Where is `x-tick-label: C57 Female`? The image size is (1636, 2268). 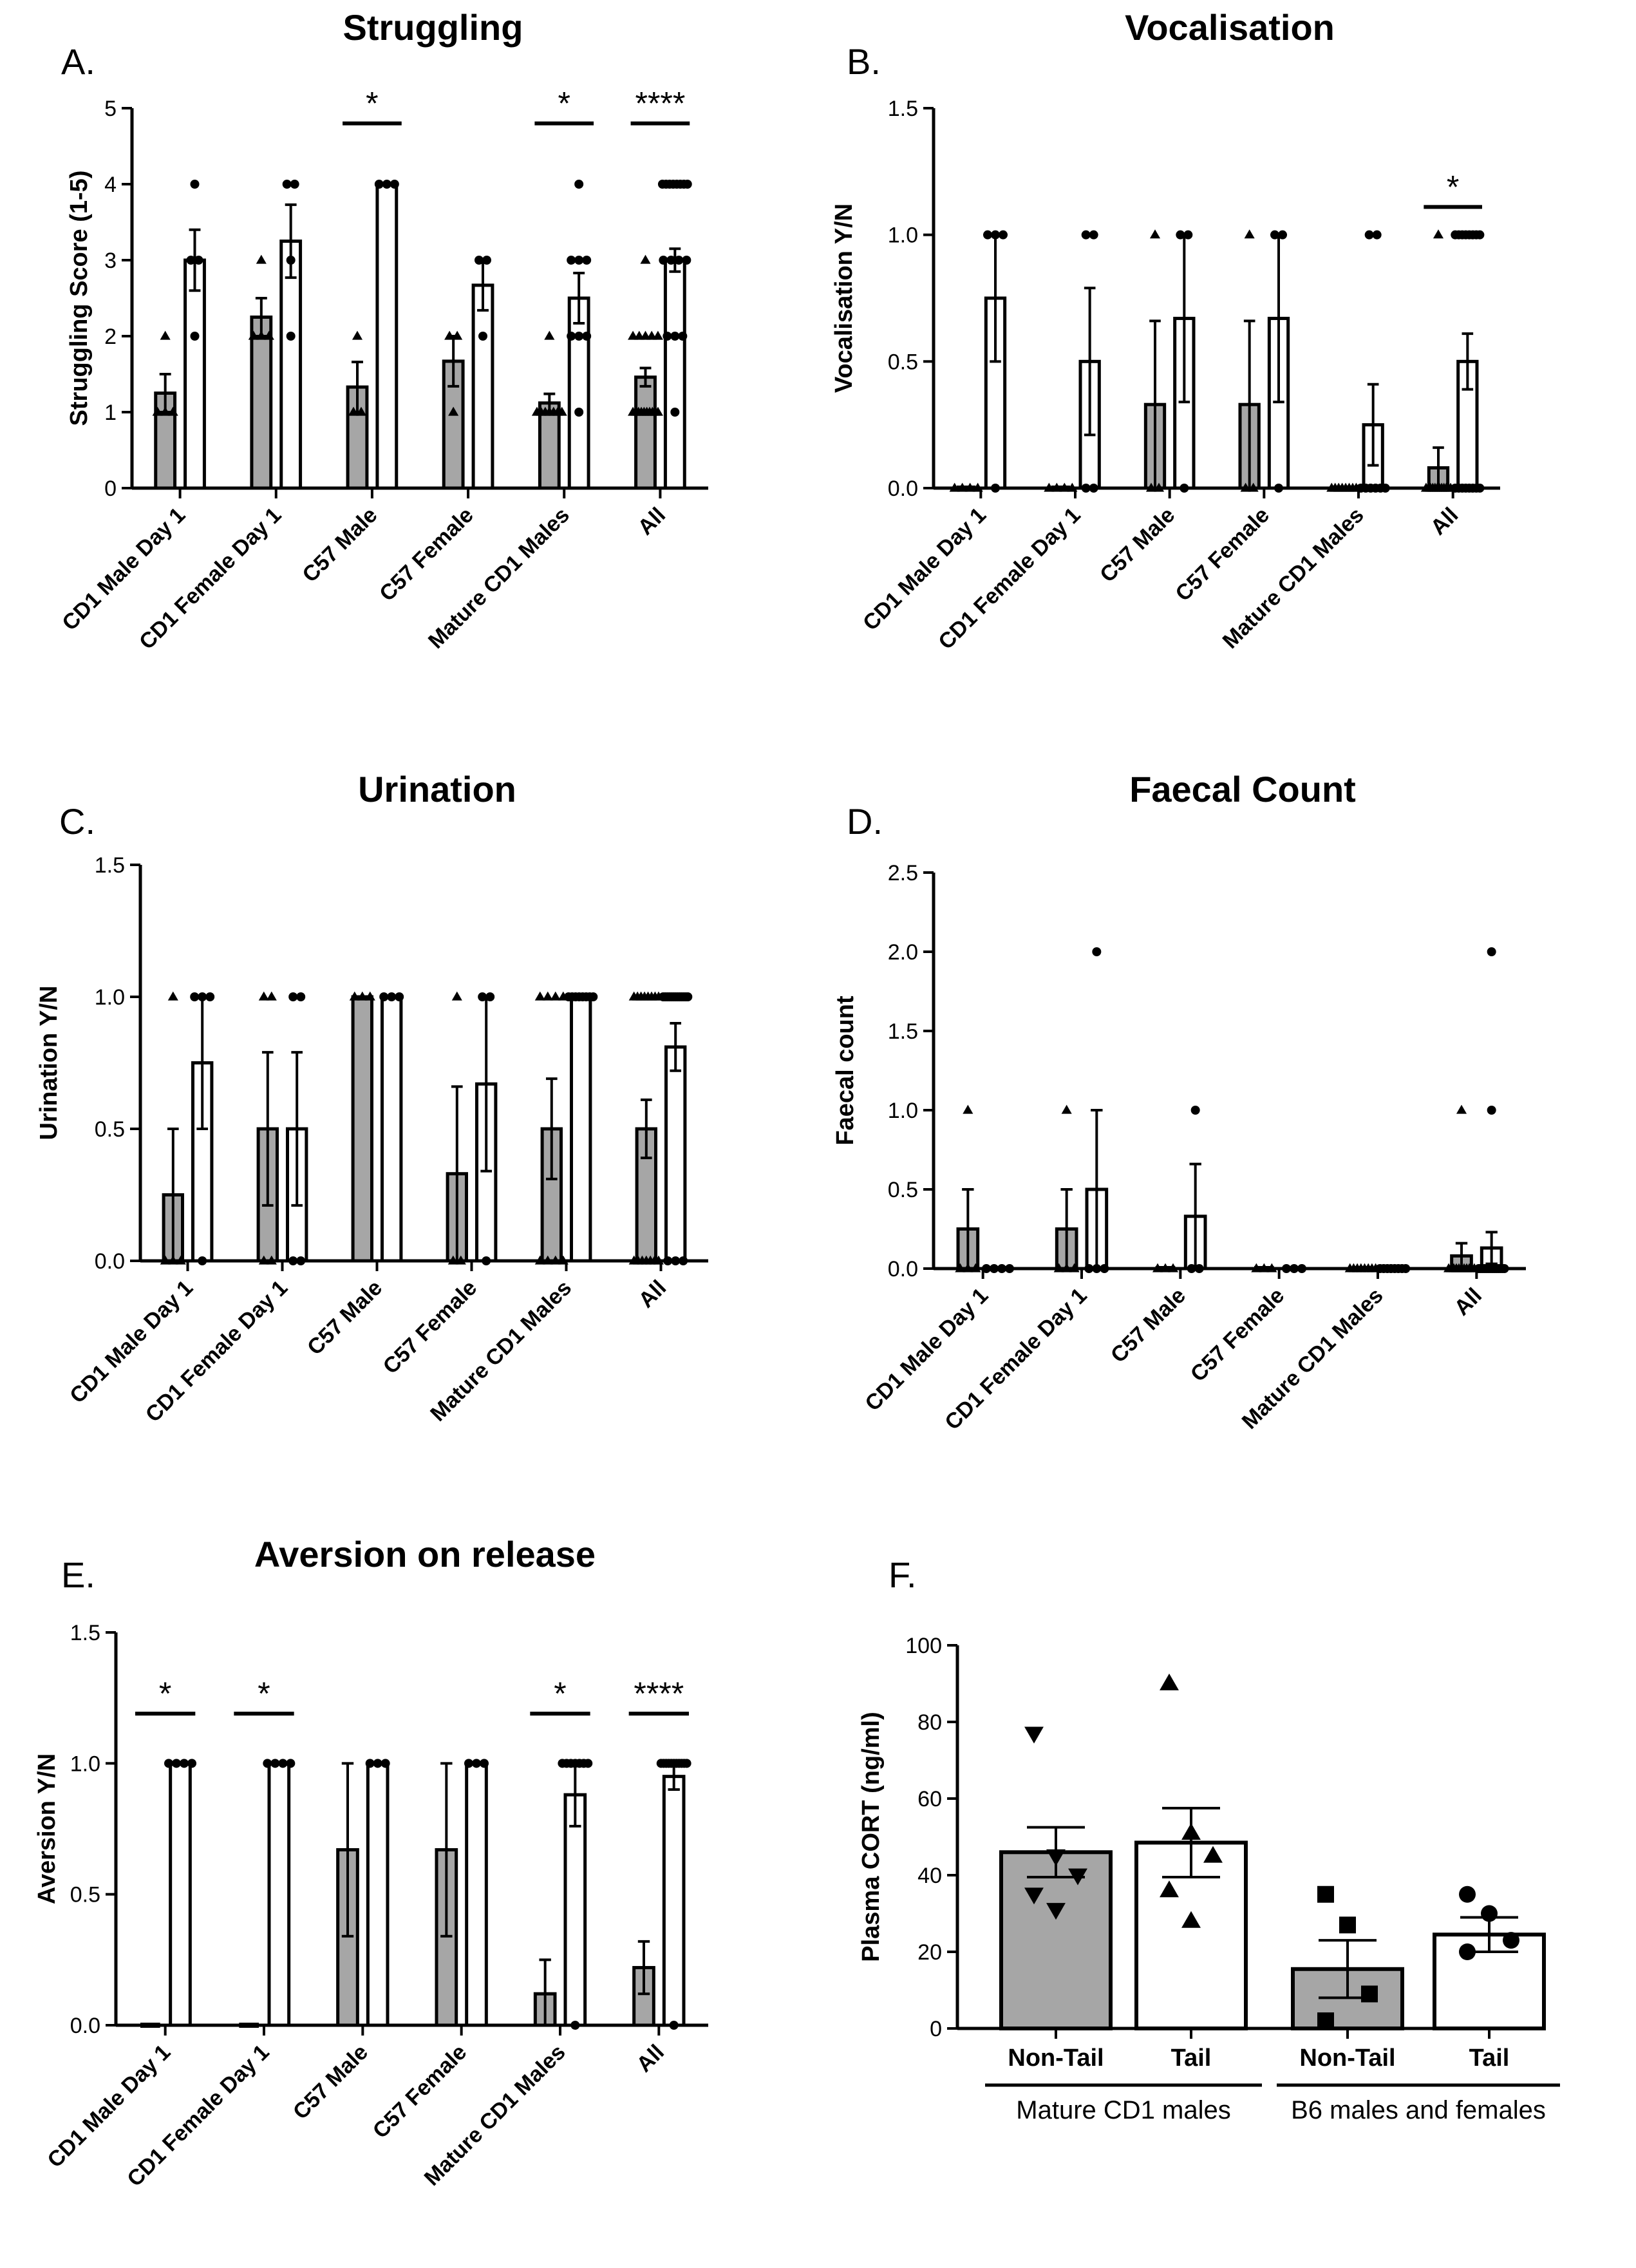
x-tick-label: C57 Female is located at coordinates (1222, 555).